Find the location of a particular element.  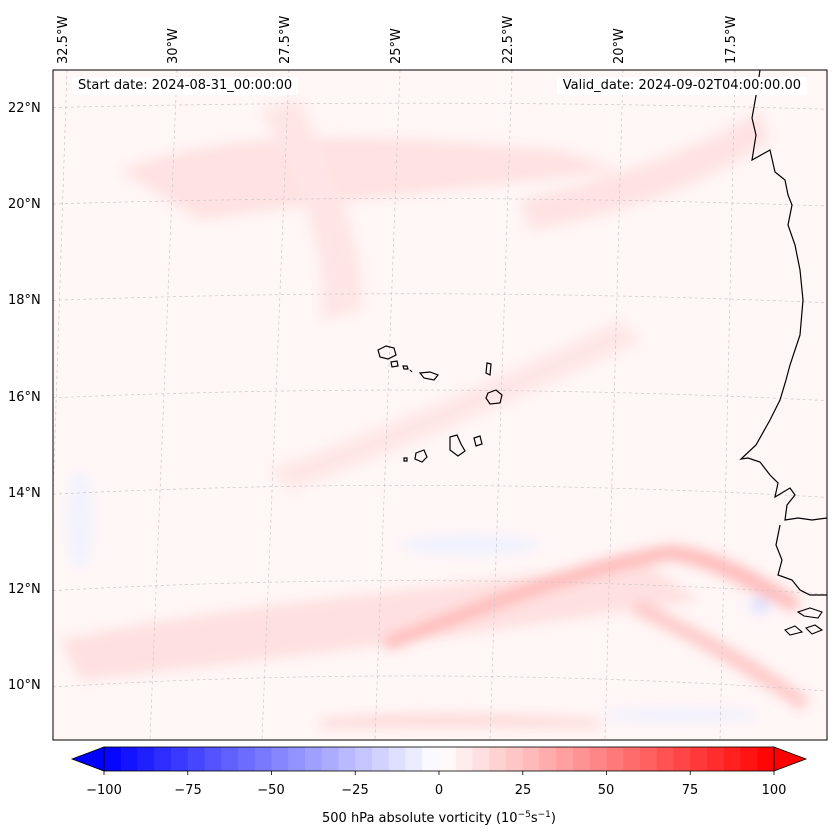

vorticity-band-central is located at coordinates (455, 405).